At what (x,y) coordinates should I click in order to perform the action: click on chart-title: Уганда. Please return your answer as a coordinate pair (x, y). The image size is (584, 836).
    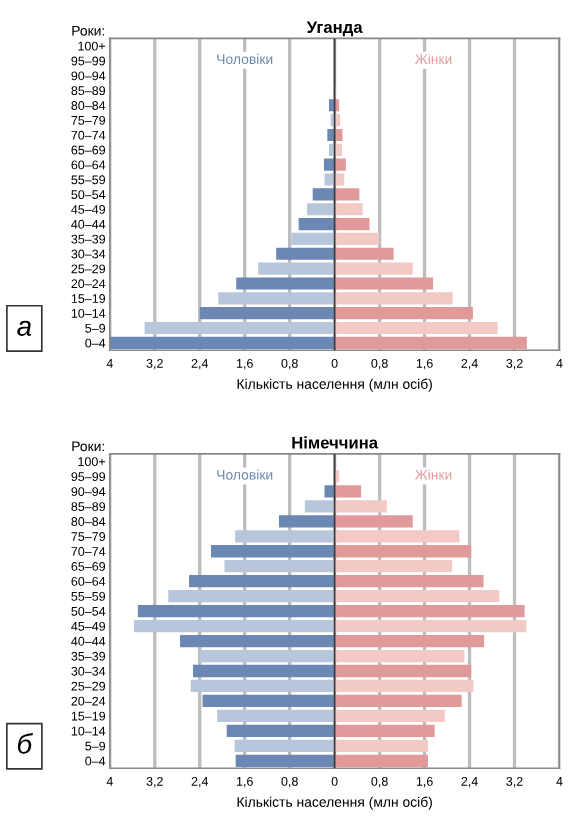
    Looking at the image, I should click on (334, 29).